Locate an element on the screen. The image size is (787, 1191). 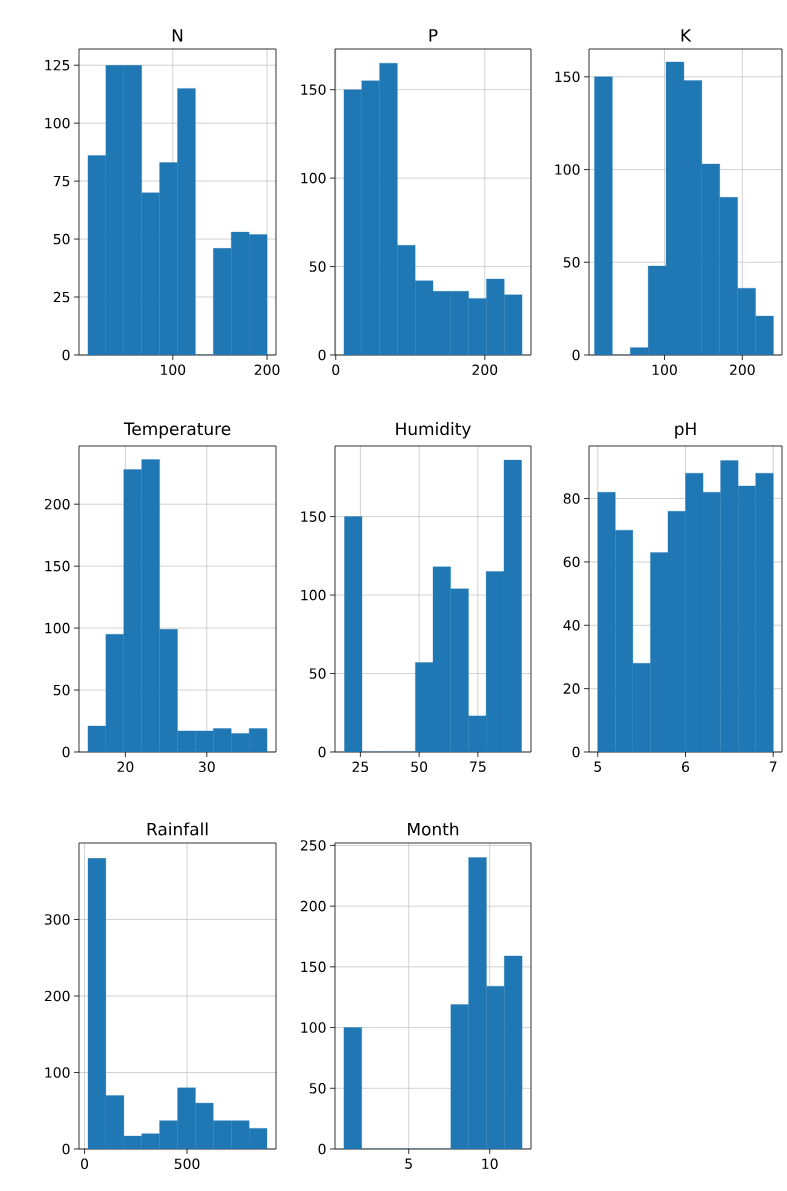
x-tick-label: 50 is located at coordinates (419, 767).